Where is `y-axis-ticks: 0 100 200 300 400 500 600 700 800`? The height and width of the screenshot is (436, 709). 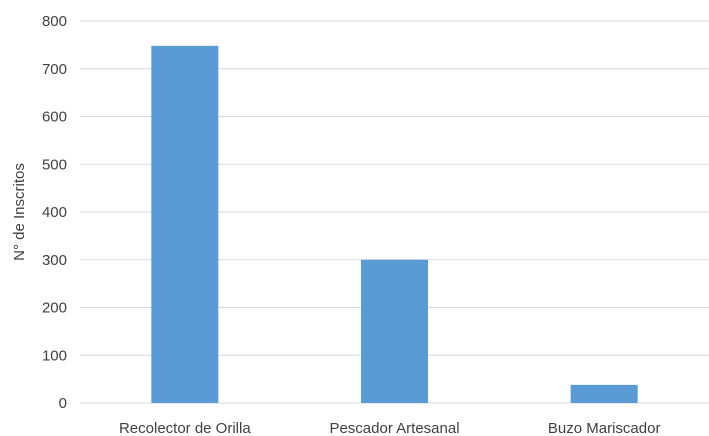
y-axis-ticks: 0 100 200 300 400 500 600 700 800 is located at coordinates (54, 212).